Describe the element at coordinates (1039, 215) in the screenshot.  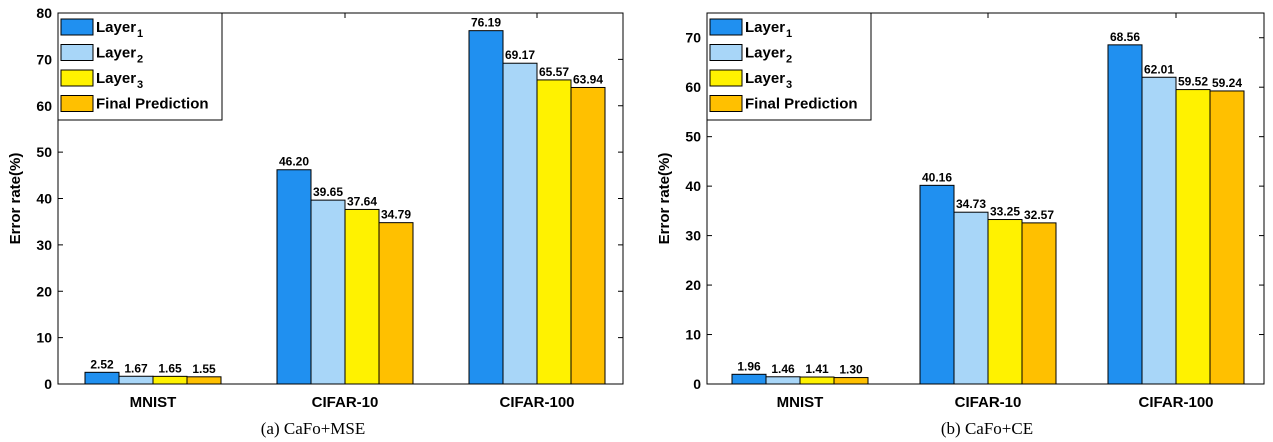
I see `data-label: 32.57` at that location.